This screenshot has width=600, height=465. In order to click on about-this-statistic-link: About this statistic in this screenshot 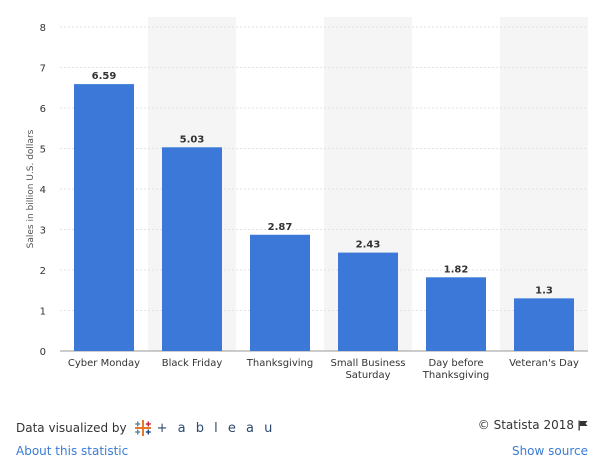, I will do `click(72, 451)`.